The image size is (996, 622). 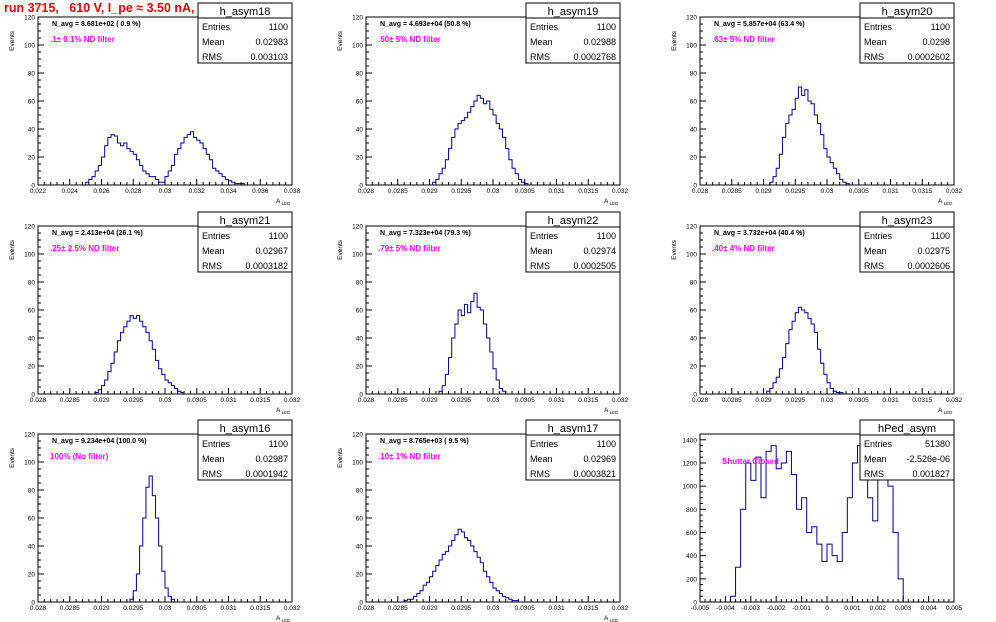 What do you see at coordinates (937, 444) in the screenshot?
I see `stats-value: 51380` at bounding box center [937, 444].